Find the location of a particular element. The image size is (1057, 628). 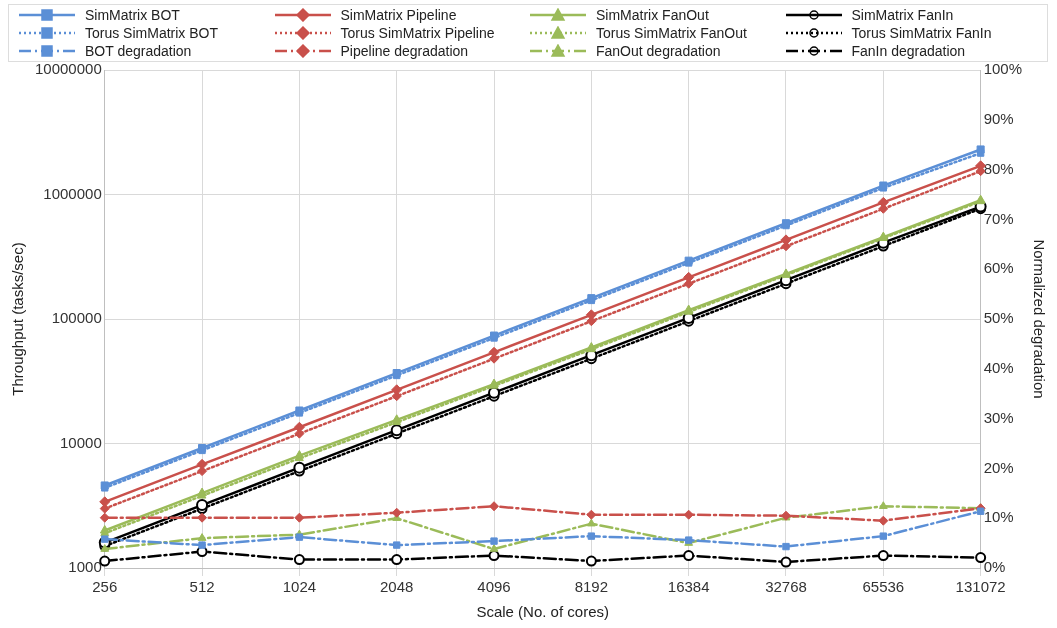

x-tick-label: 256 is located at coordinates (105, 587).